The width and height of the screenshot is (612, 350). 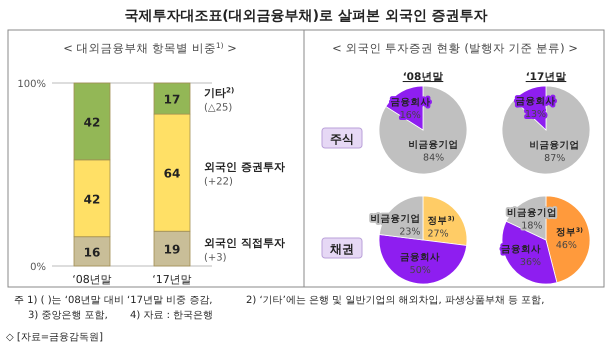 I want to click on data-label: 84%, so click(x=433, y=158).